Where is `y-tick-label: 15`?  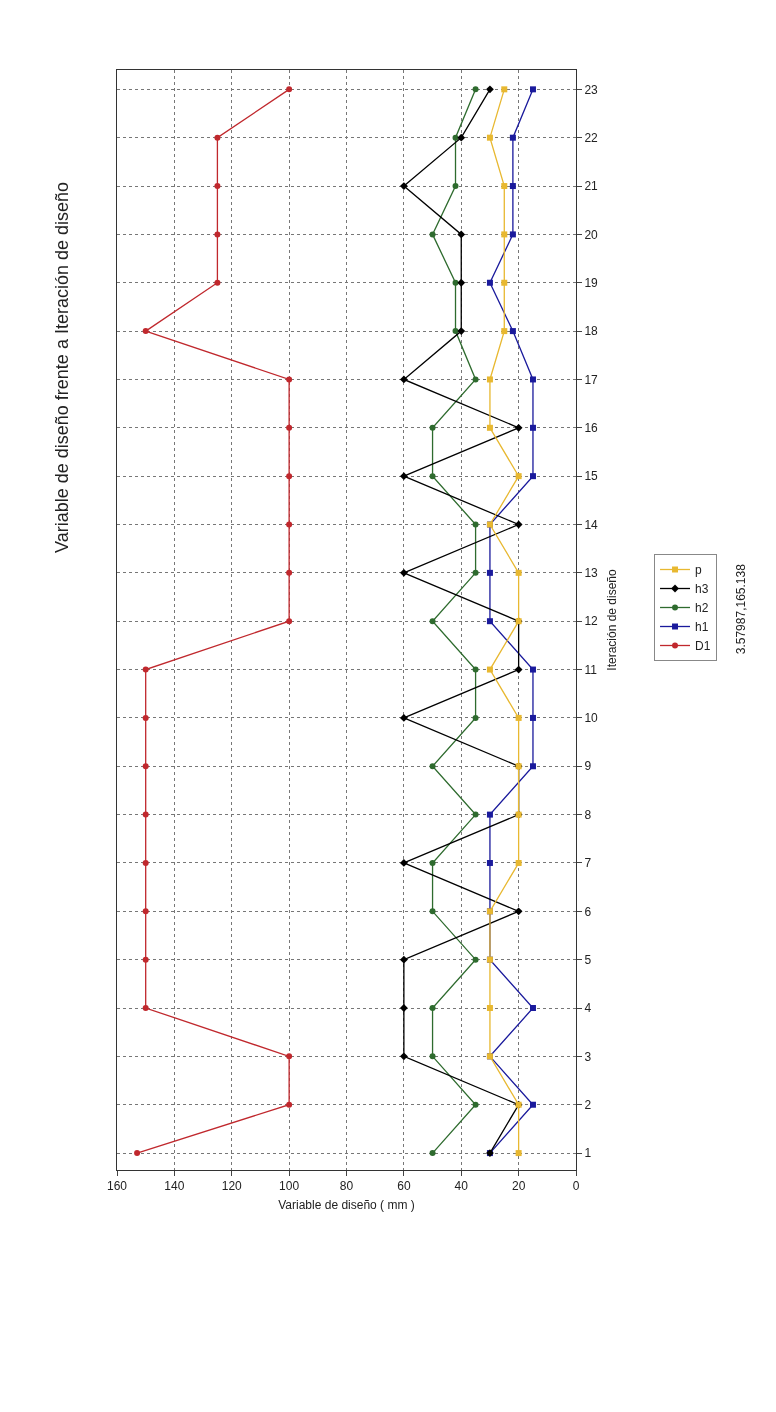 y-tick-label: 15 is located at coordinates (591, 476).